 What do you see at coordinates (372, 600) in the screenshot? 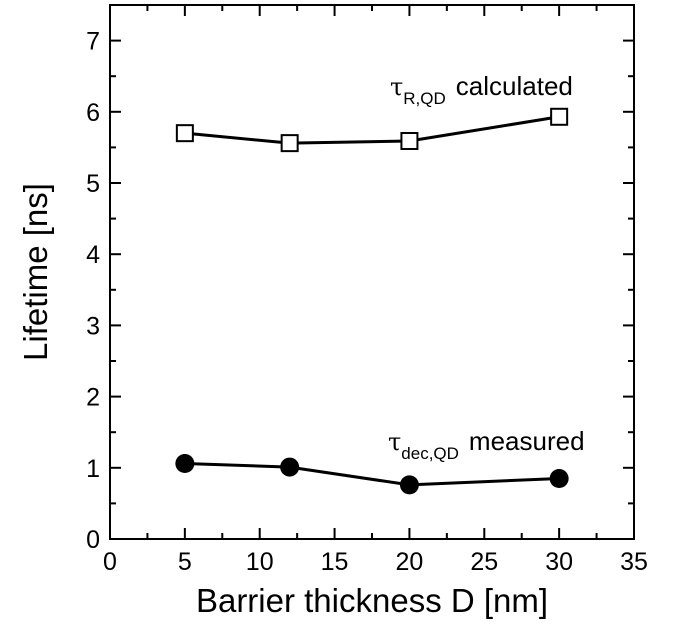
I see `x-axis-label: Barrier thickness D [nm]` at bounding box center [372, 600].